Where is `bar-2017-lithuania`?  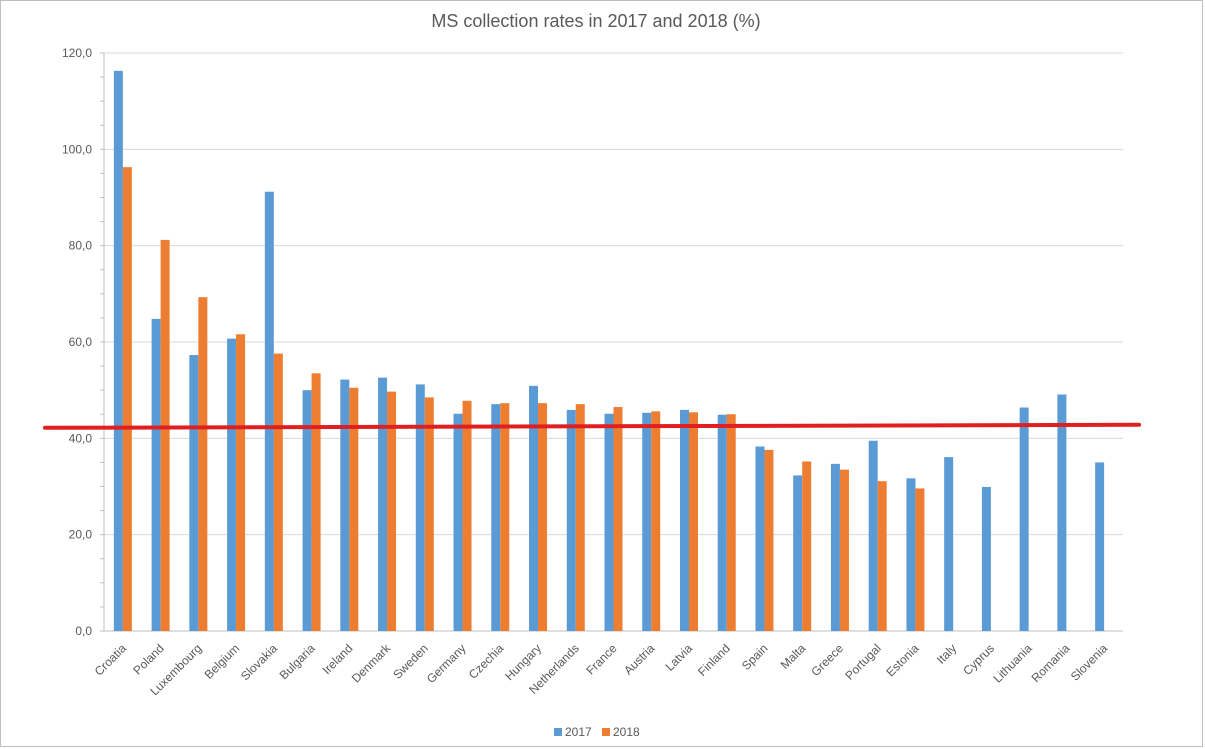 bar-2017-lithuania is located at coordinates (1024, 519).